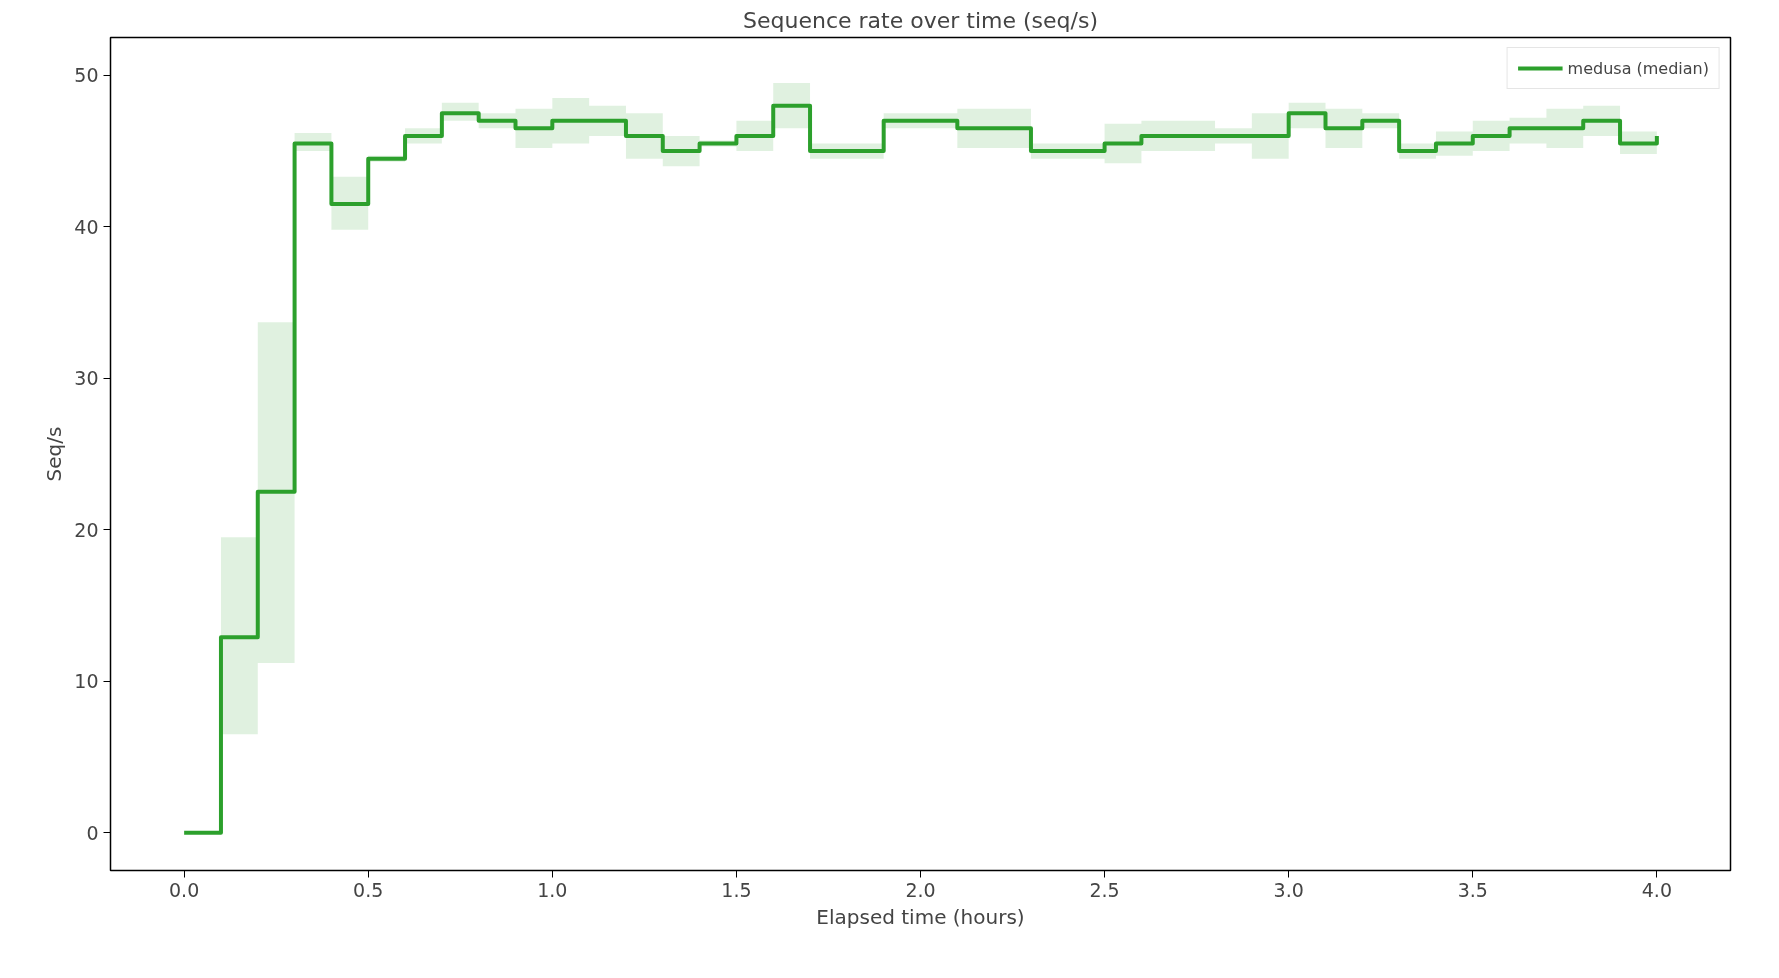  I want to click on y-tick-label: 30, so click(86, 378).